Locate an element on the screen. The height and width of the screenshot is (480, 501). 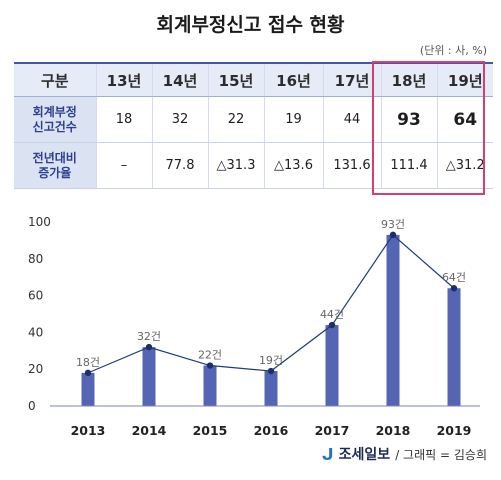
data-label: 22건 is located at coordinates (210, 355).